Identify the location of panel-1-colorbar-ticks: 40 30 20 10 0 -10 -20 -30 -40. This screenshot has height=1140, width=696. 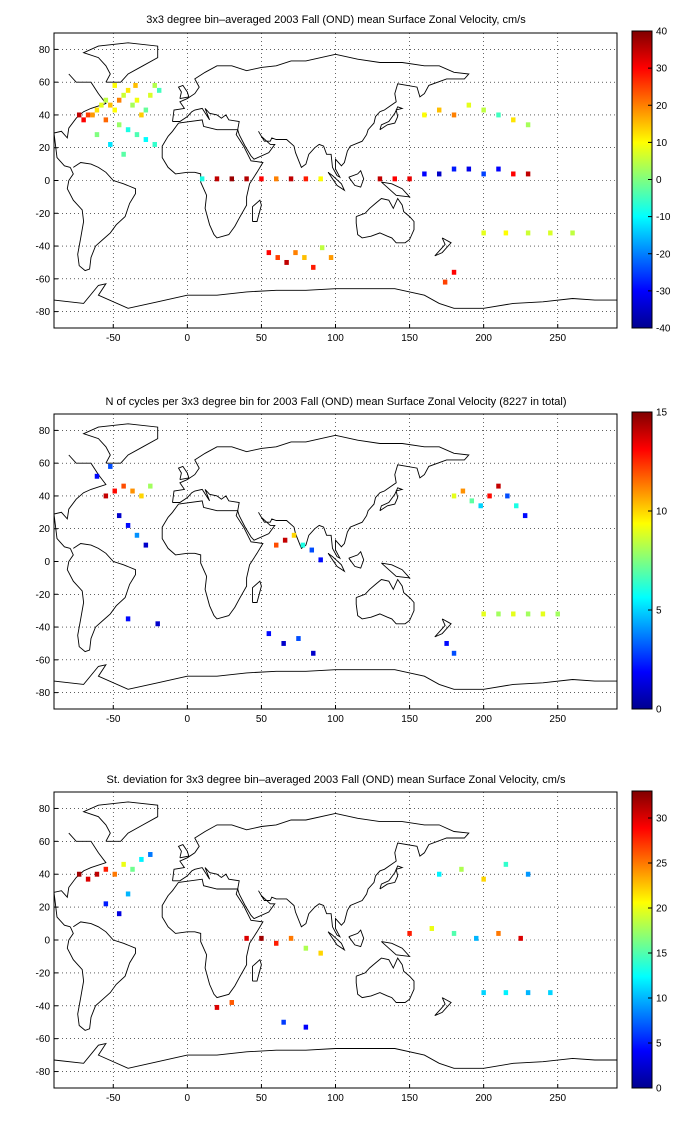
(659, 181).